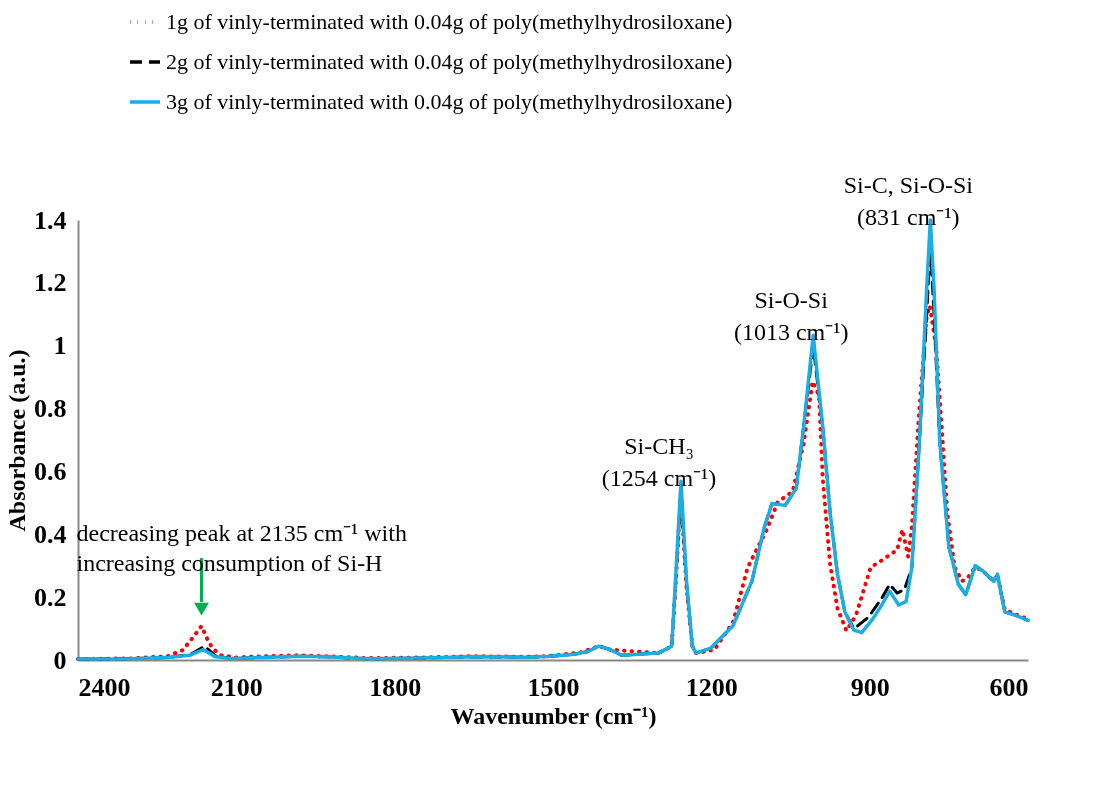  Describe the element at coordinates (50, 220) in the screenshot. I see `y-tick-label: 1.4` at that location.